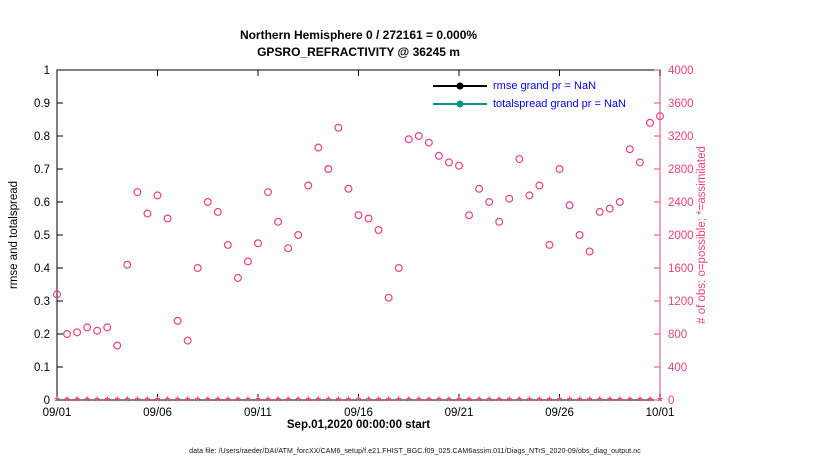 The width and height of the screenshot is (830, 470). Describe the element at coordinates (42, 203) in the screenshot. I see `svg-text: 0.6` at that location.